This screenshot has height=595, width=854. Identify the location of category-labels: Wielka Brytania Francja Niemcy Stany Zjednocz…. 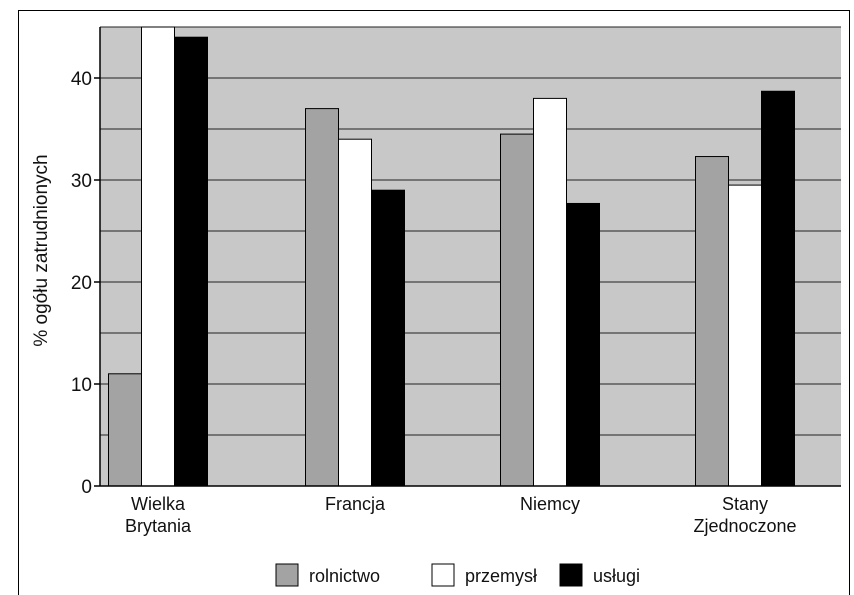
(461, 515).